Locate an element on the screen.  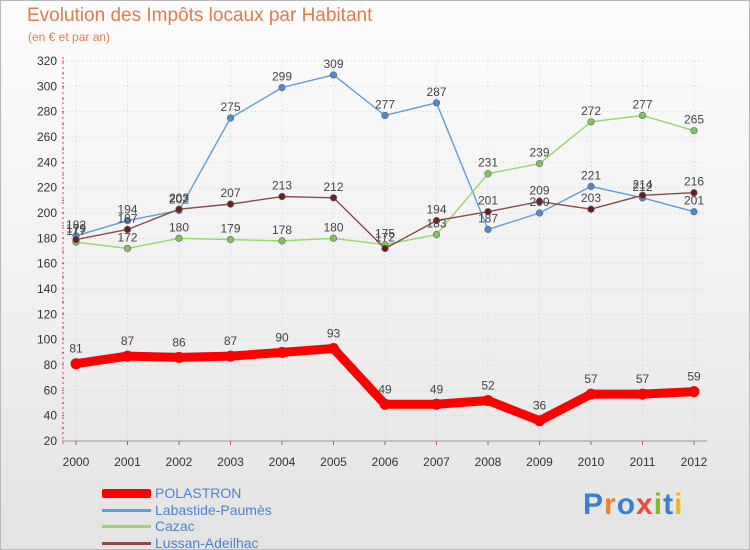
y-tick-label-260: 260 is located at coordinates (47, 137).